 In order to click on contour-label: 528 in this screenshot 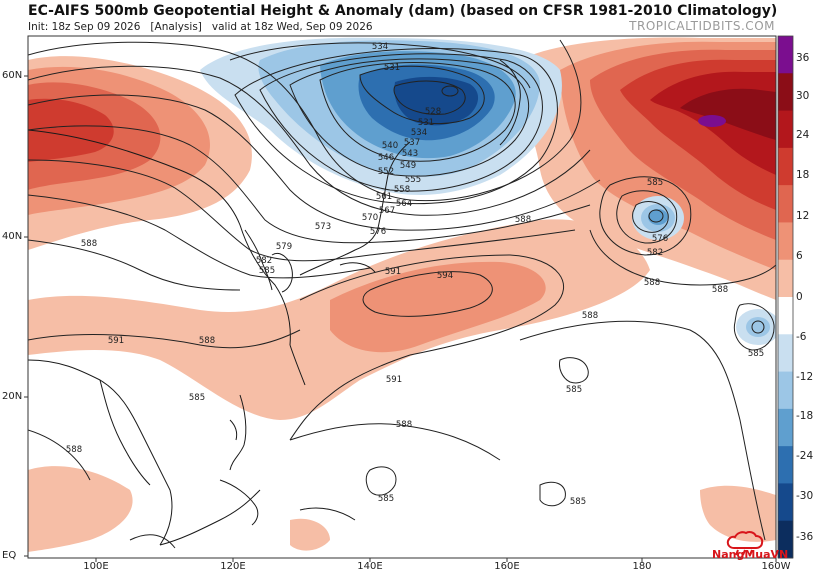, I will do `click(433, 112)`.